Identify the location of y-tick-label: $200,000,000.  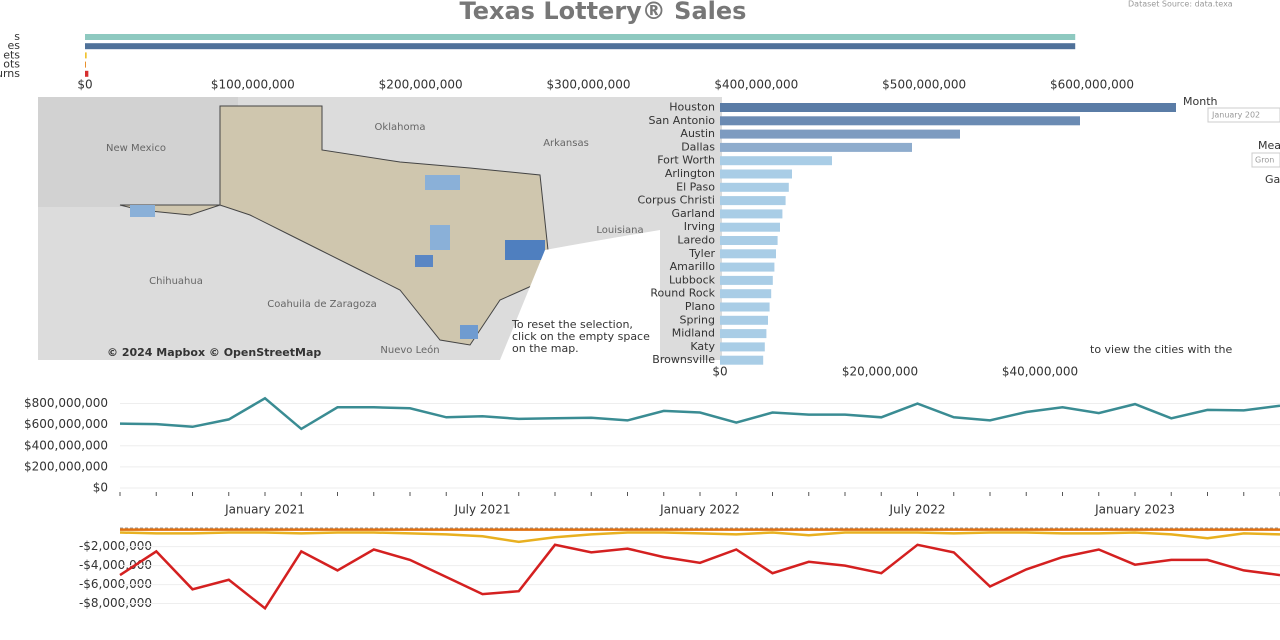
(66, 466).